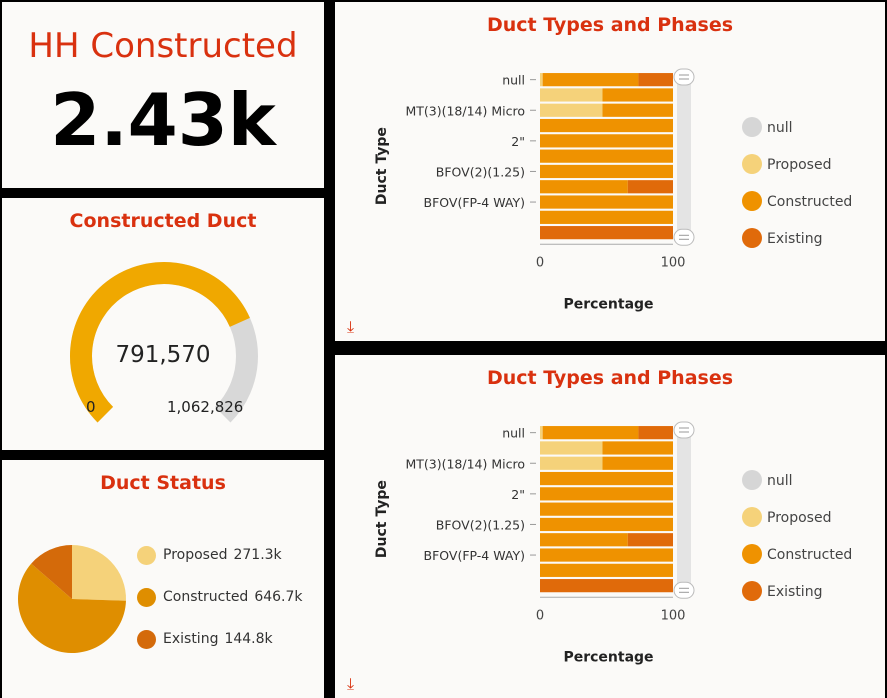 This screenshot has height=698, width=887. Describe the element at coordinates (99, 573) in the screenshot. I see `pie-slice-proposed` at that location.